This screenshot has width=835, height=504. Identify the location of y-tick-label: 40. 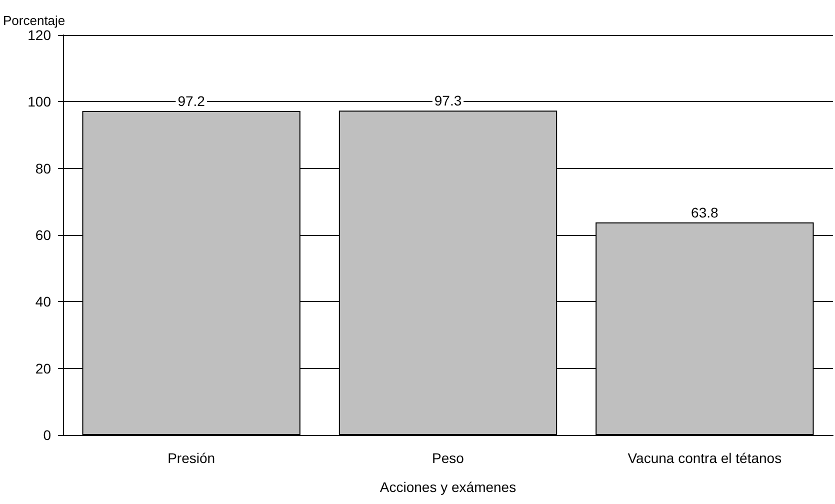
(43, 302).